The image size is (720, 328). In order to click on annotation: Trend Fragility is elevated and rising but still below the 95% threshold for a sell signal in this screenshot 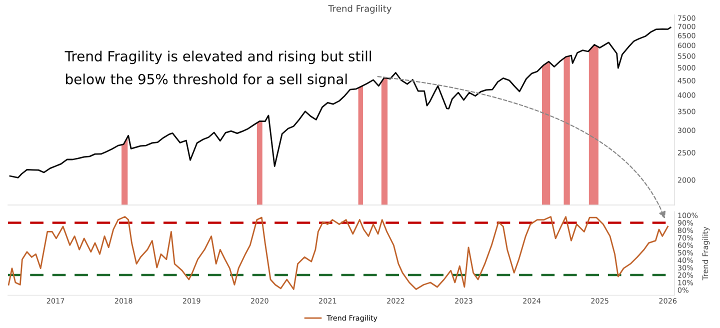, I will do `click(217, 69)`.